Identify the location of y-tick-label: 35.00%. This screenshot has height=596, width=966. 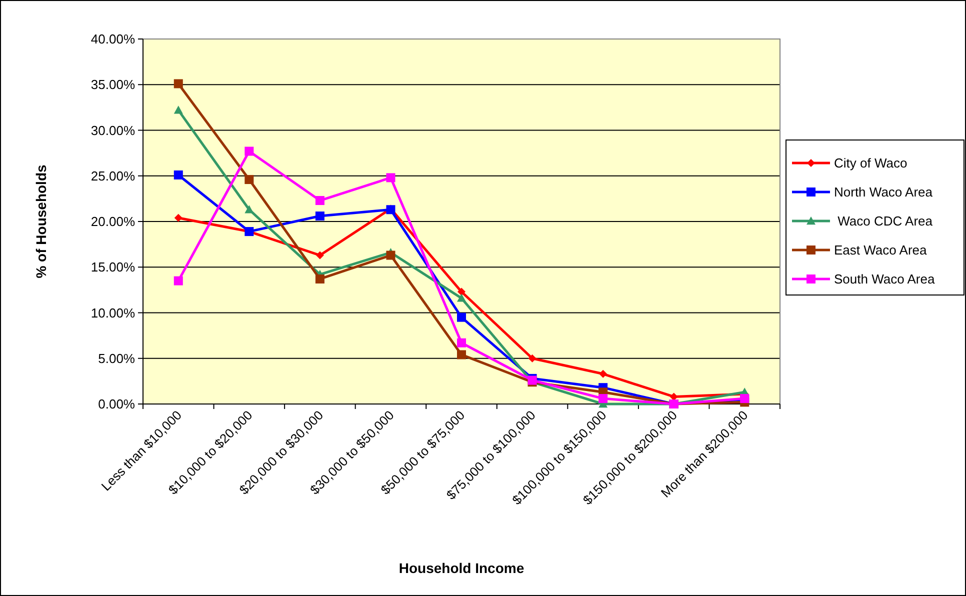
(113, 84).